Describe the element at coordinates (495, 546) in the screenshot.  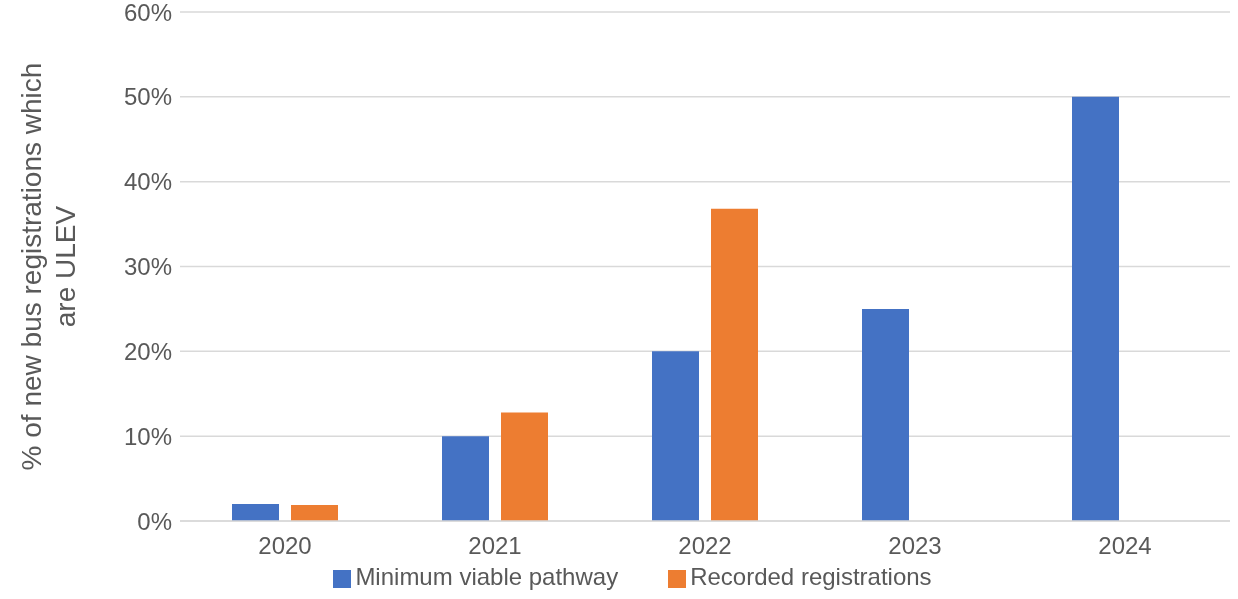
I see `x-tick-label: 2021` at that location.